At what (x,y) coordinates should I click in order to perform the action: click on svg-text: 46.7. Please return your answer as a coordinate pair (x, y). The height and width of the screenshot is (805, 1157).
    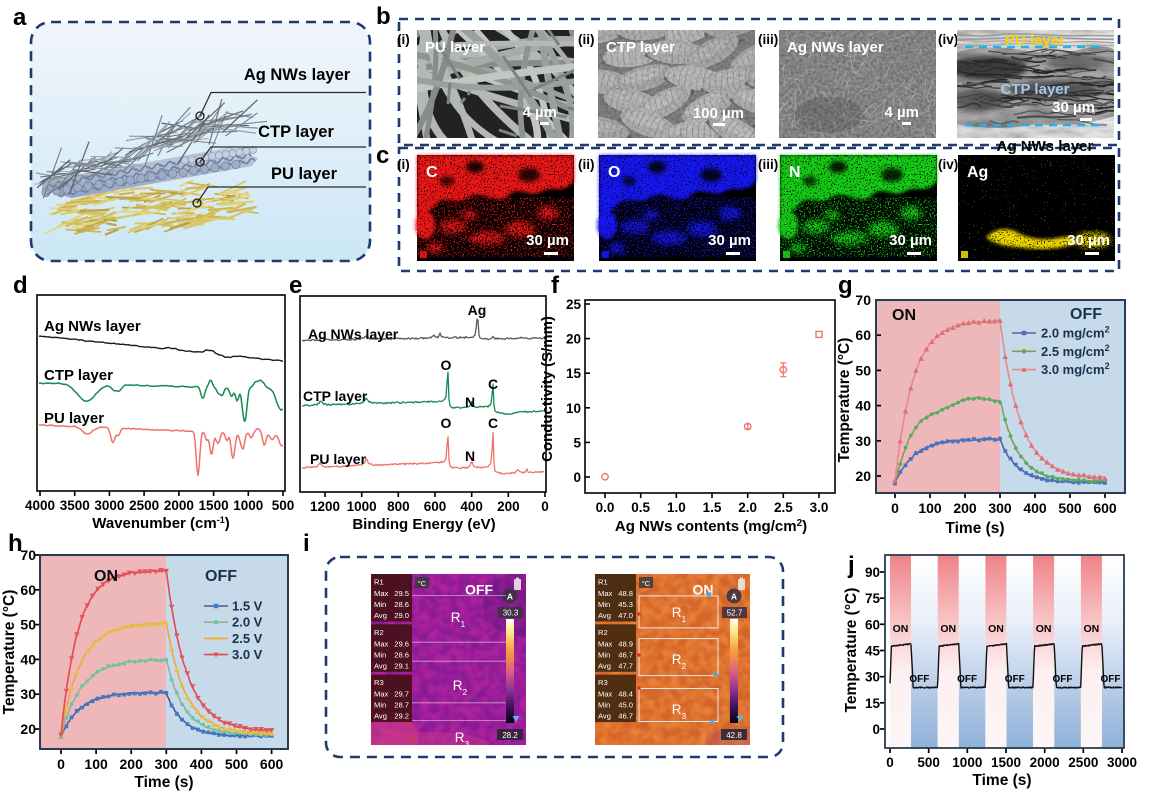
    Looking at the image, I should click on (625, 716).